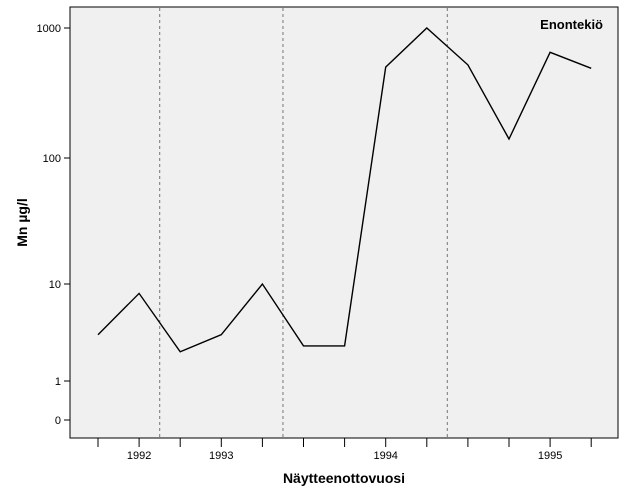  Describe the element at coordinates (221, 456) in the screenshot. I see `x-year-label: 1993` at that location.